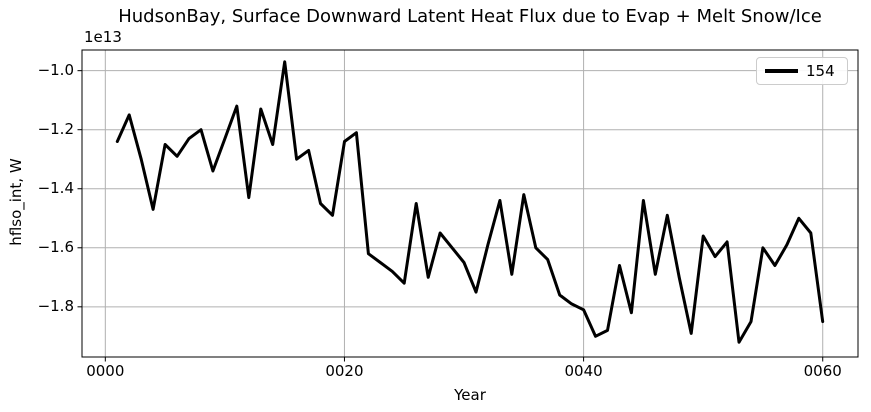 The width and height of the screenshot is (871, 412). What do you see at coordinates (822, 371) in the screenshot?
I see `x-tick-label: 0060` at bounding box center [822, 371].